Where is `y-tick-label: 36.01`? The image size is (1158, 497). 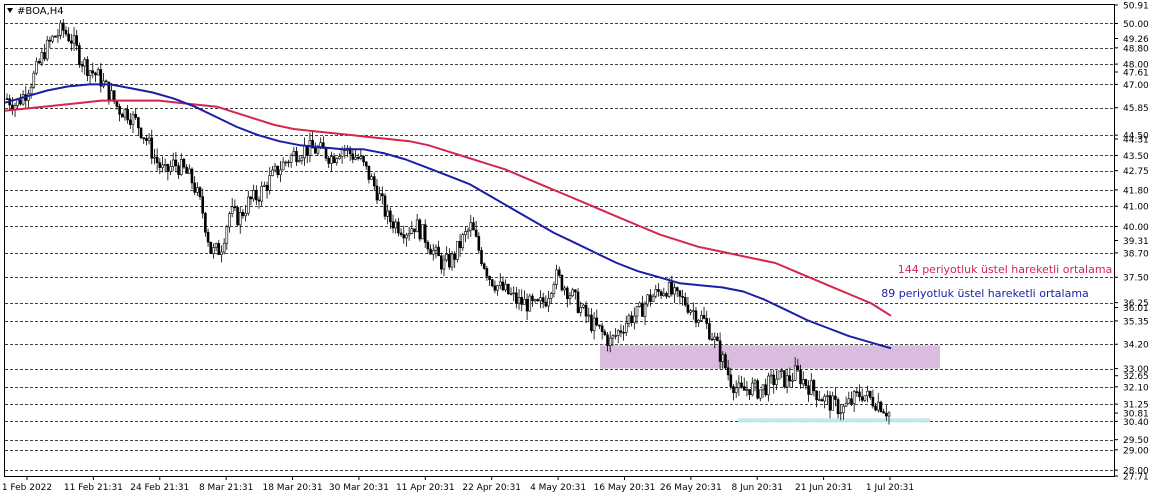 y-tick-label: 36.01 is located at coordinates (1136, 309).